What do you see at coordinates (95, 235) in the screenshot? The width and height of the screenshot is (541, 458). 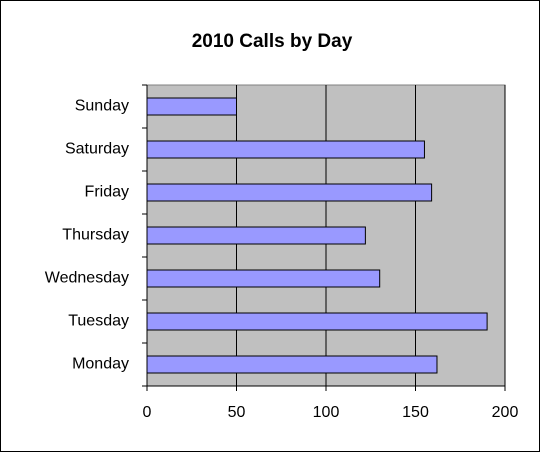 I see `y-tick-label: Thursday` at bounding box center [95, 235].